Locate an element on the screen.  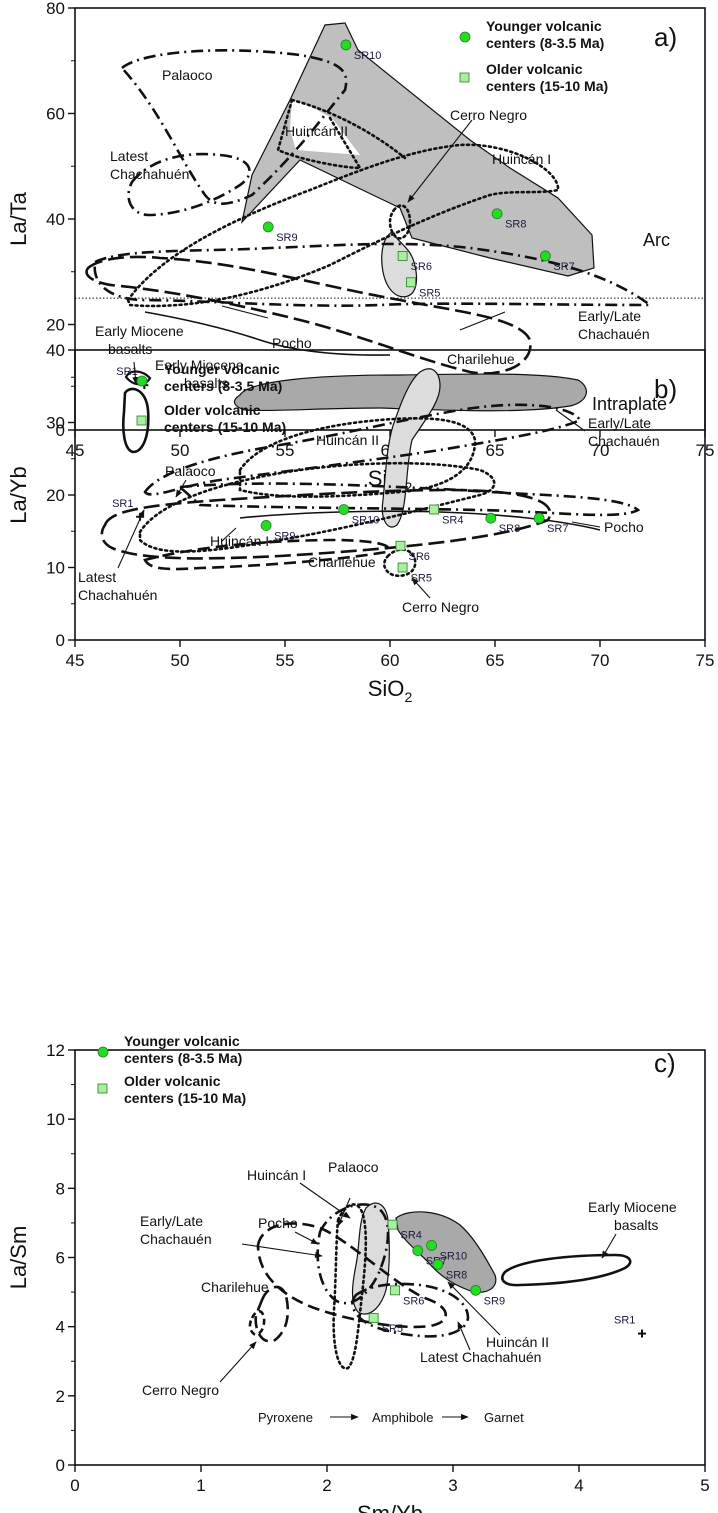
label-chachauen-c: Chachauén is located at coordinates (176, 1239).